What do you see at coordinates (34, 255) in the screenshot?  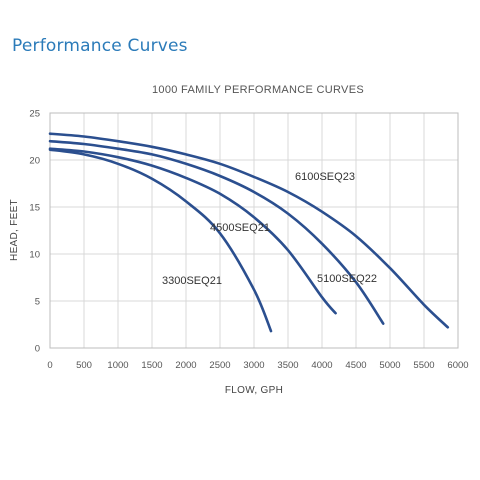 I see `y-tick-label: 10` at bounding box center [34, 255].